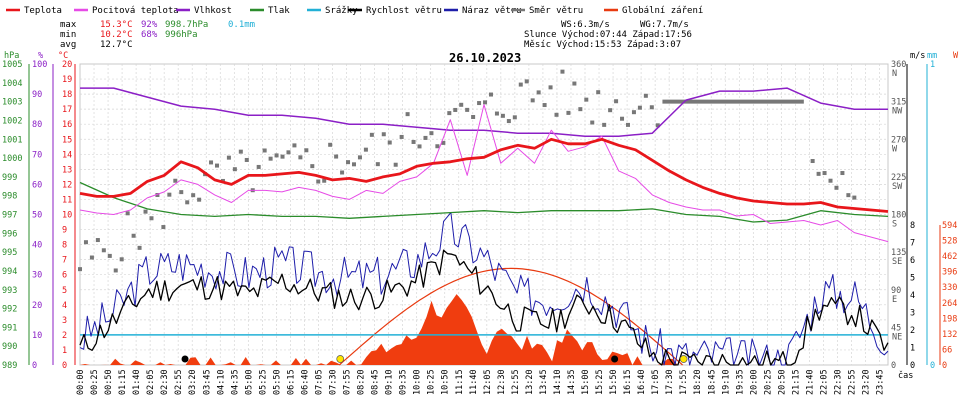  I want to click on hpa-tick: 995, so click(9, 253).